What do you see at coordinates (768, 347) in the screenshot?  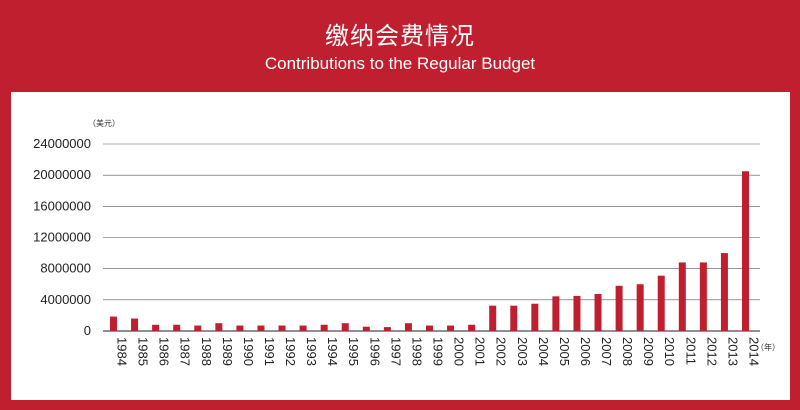 I see `x-unit-label: （年）` at bounding box center [768, 347].